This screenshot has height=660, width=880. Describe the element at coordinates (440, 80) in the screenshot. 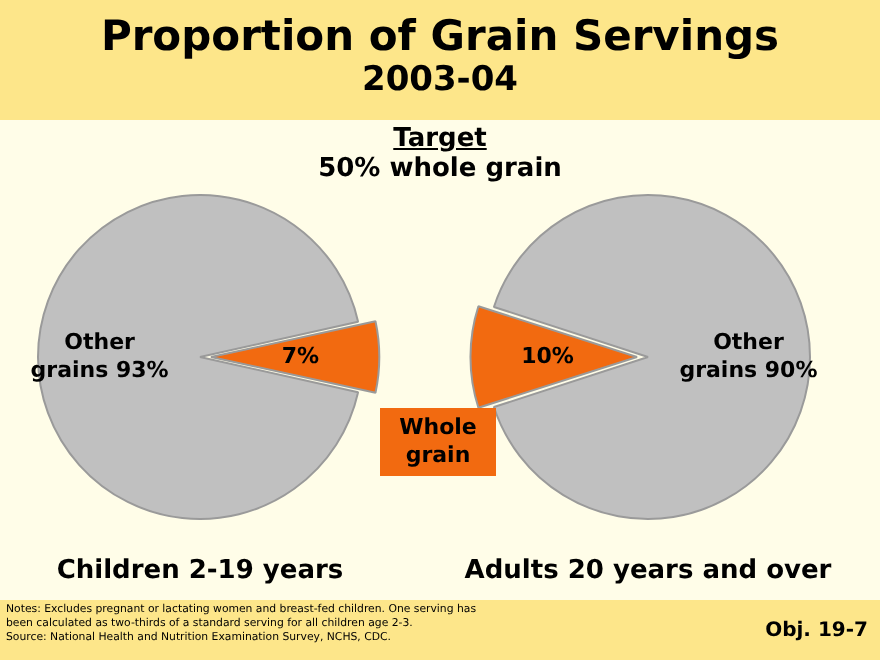

I see `chart-subtitle: 2003-04` at that location.